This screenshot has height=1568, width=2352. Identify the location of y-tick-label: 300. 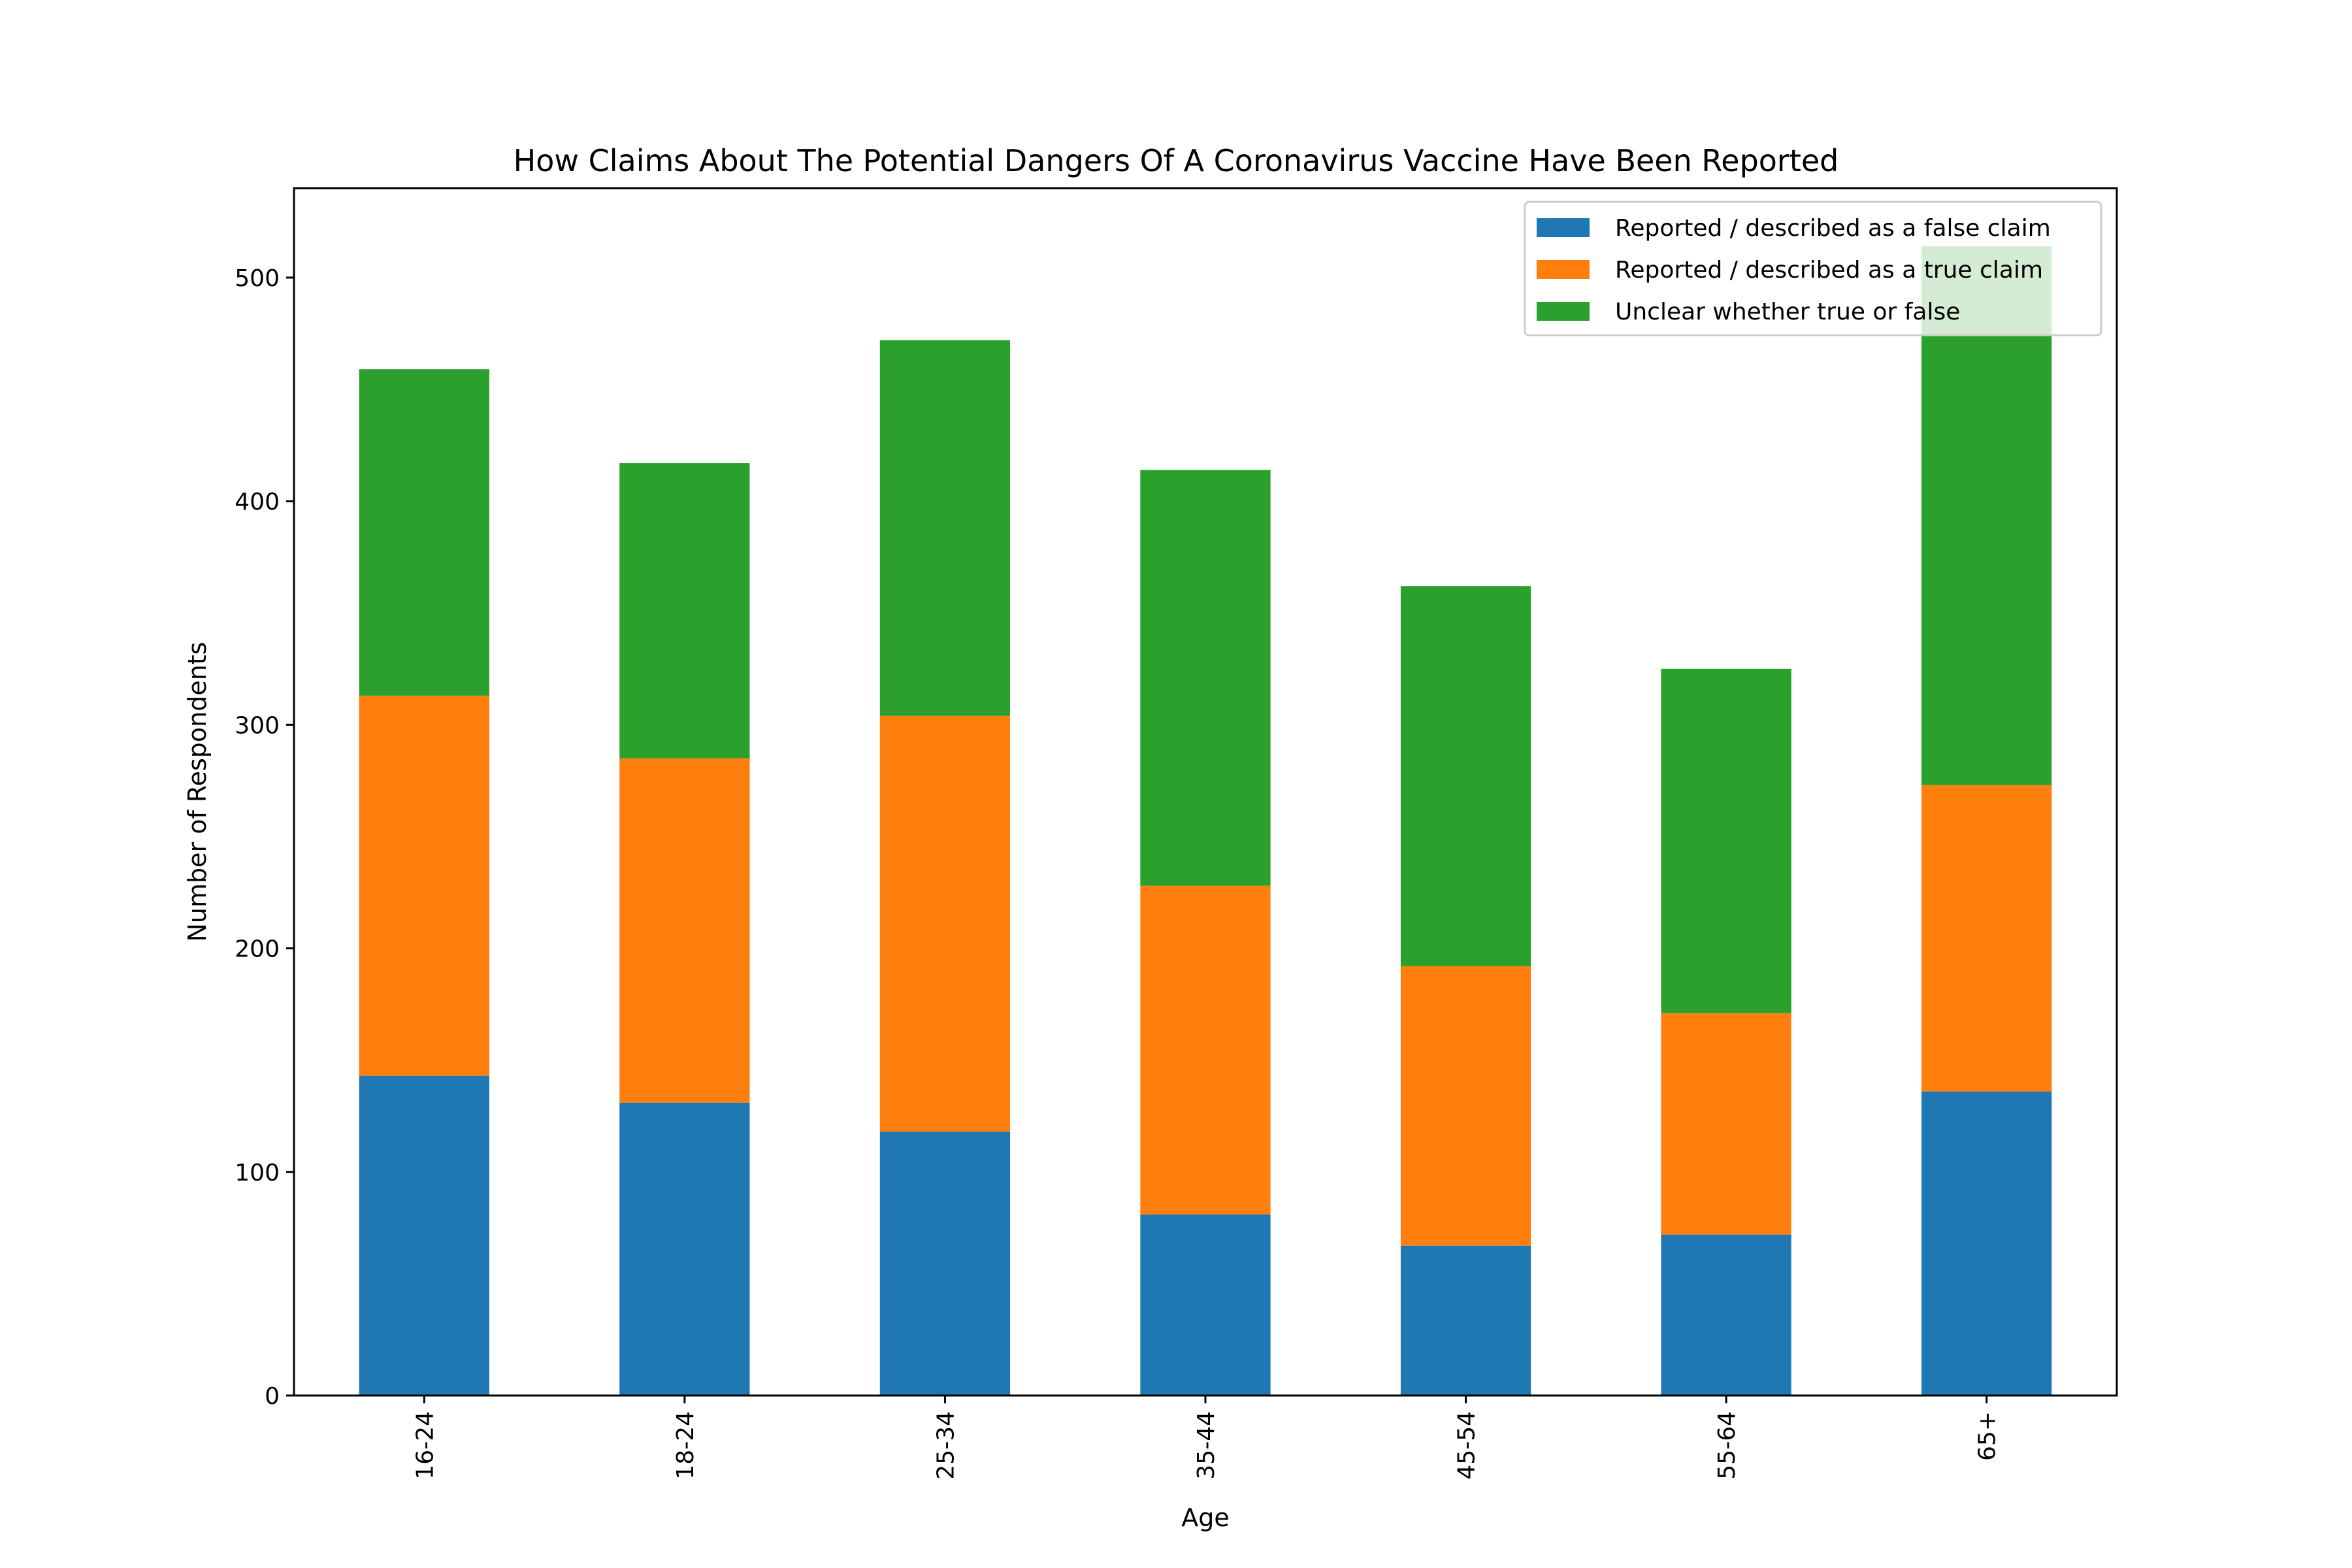
(257, 725).